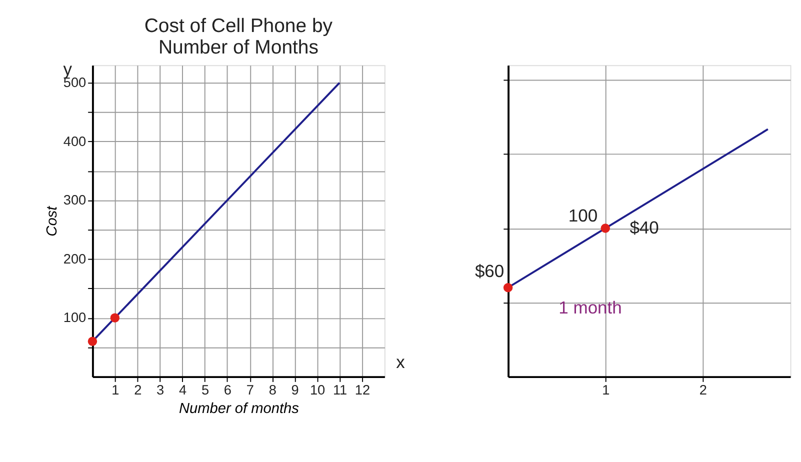  What do you see at coordinates (250, 390) in the screenshot?
I see `x-tick-label: 7` at bounding box center [250, 390].